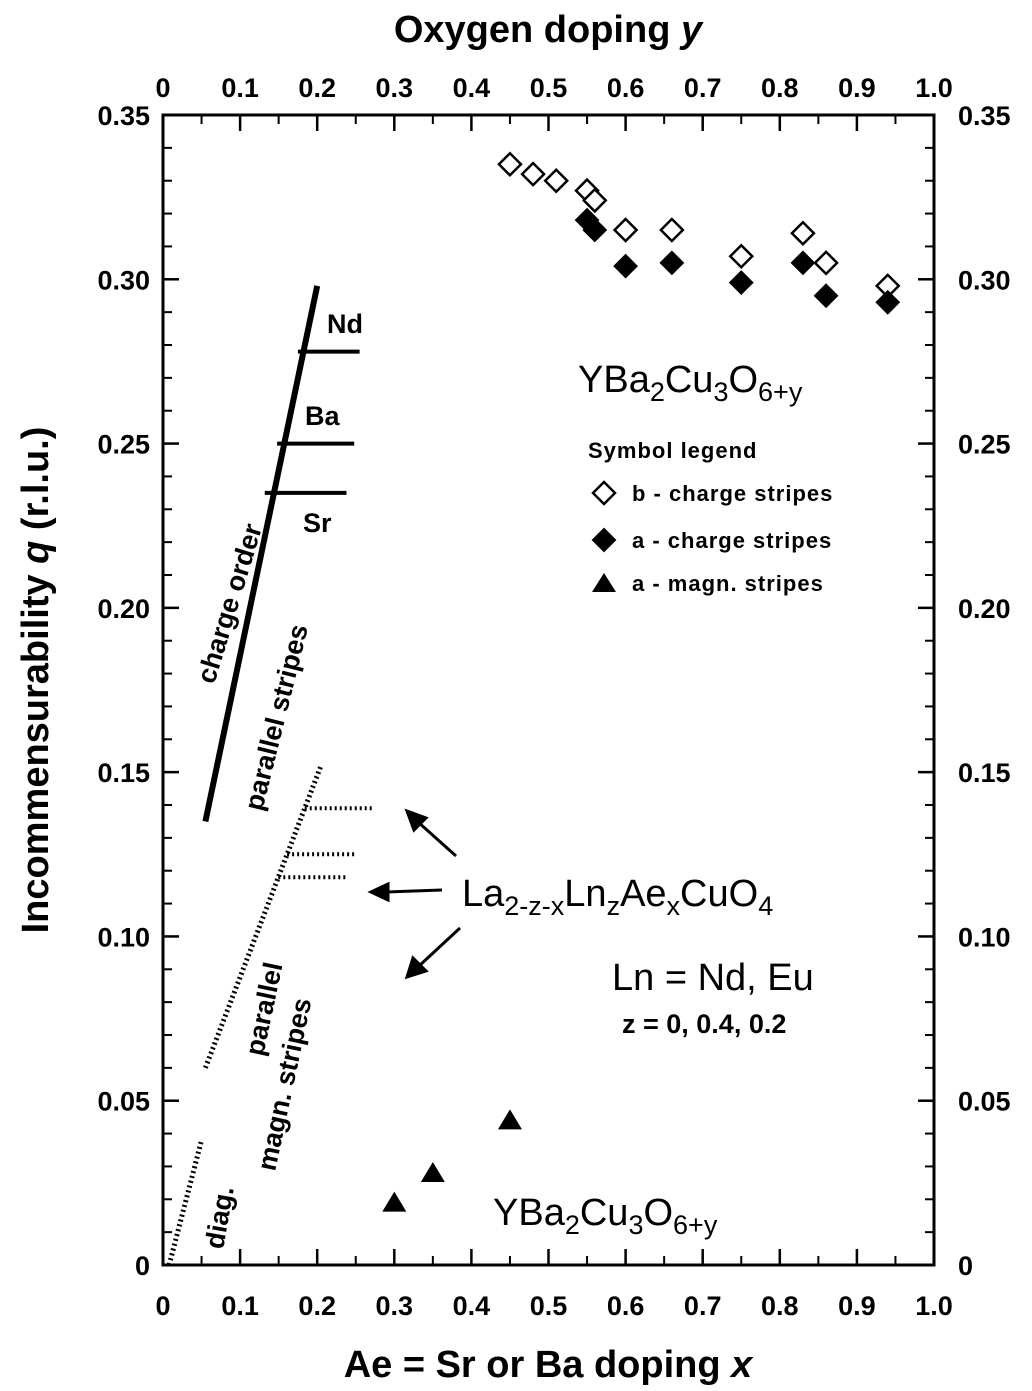  Describe the element at coordinates (691, 30) in the screenshot. I see `top-axis-title-var: y` at that location.